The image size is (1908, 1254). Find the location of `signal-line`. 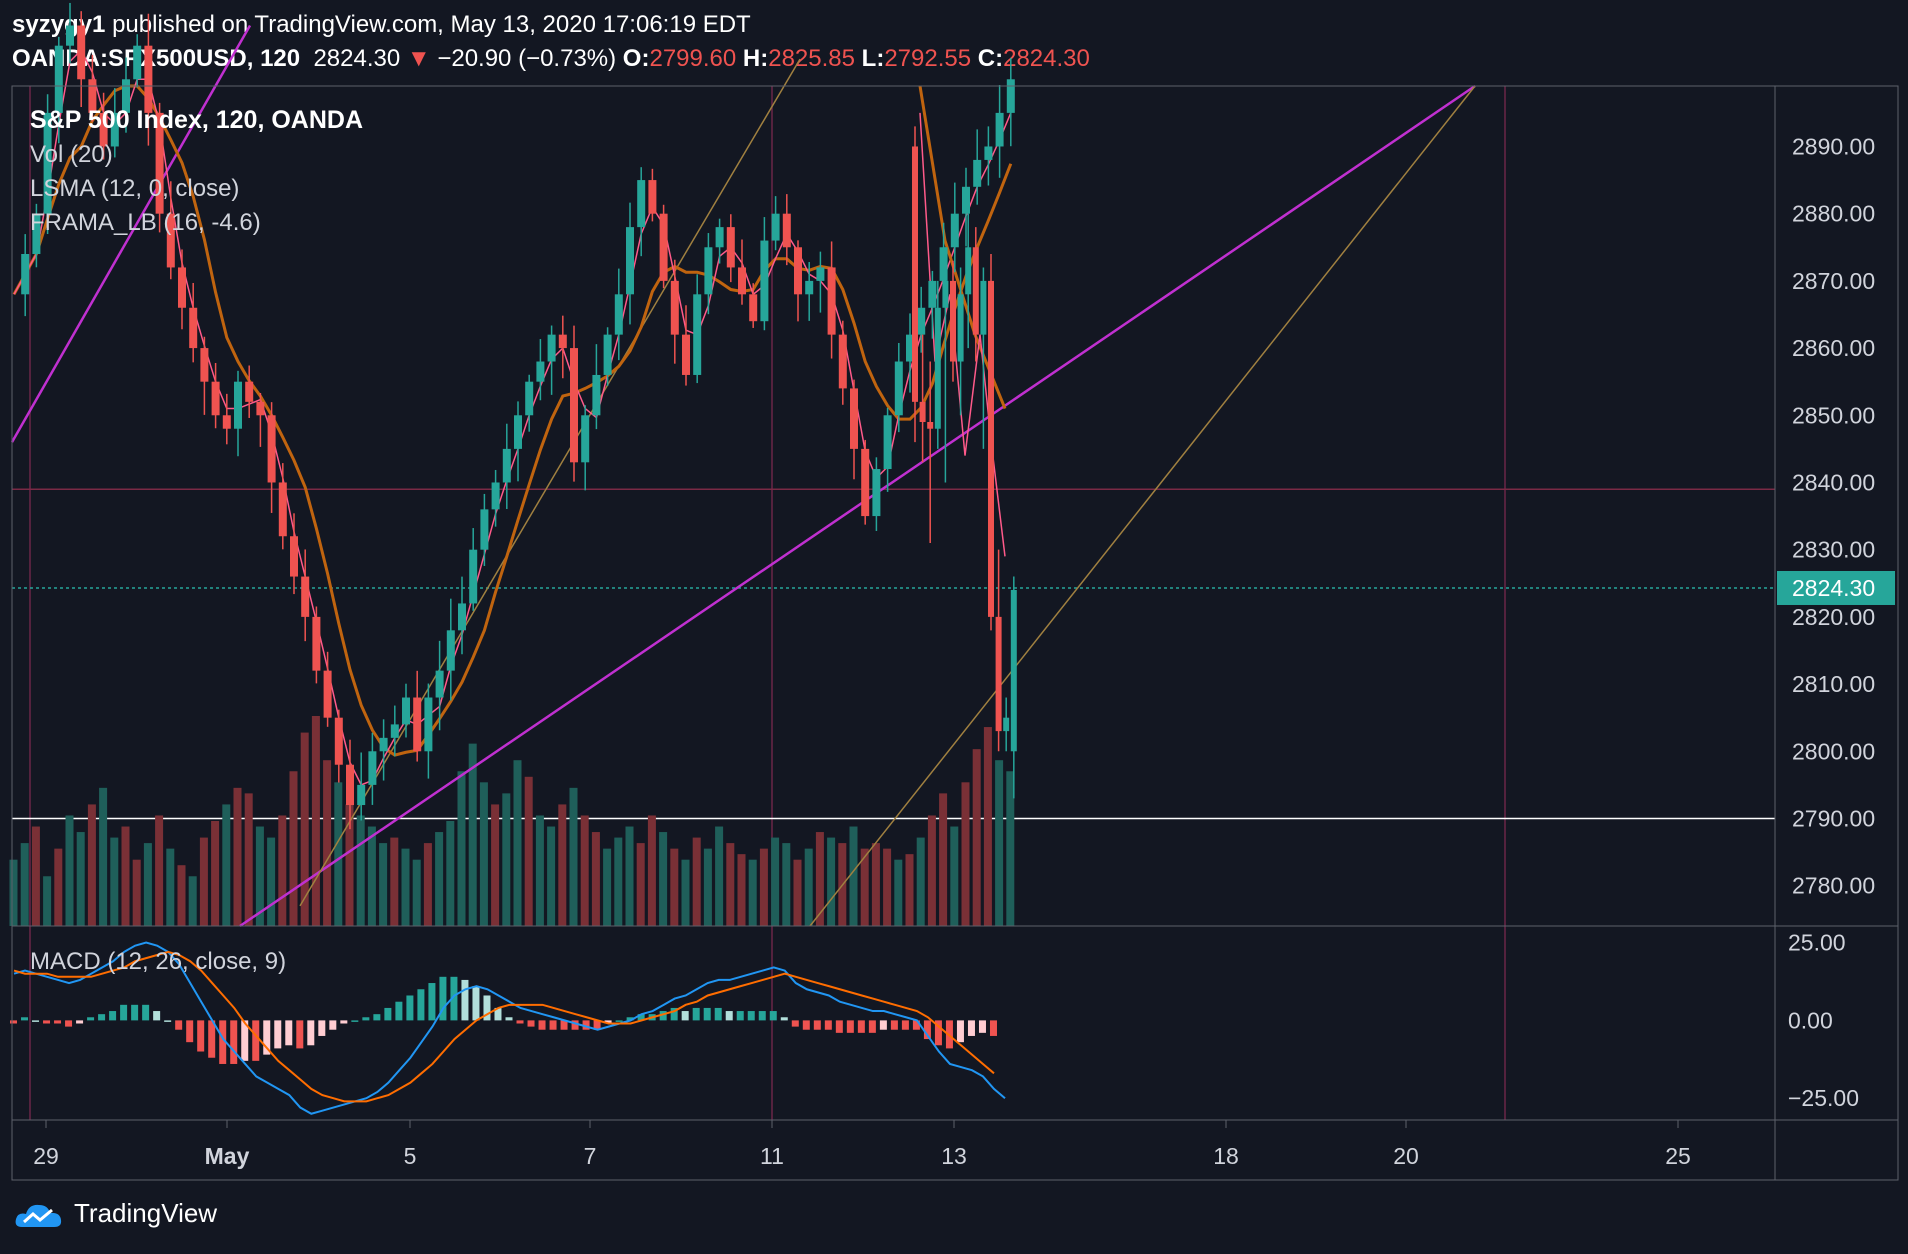

signal-line is located at coordinates (504, 1026).